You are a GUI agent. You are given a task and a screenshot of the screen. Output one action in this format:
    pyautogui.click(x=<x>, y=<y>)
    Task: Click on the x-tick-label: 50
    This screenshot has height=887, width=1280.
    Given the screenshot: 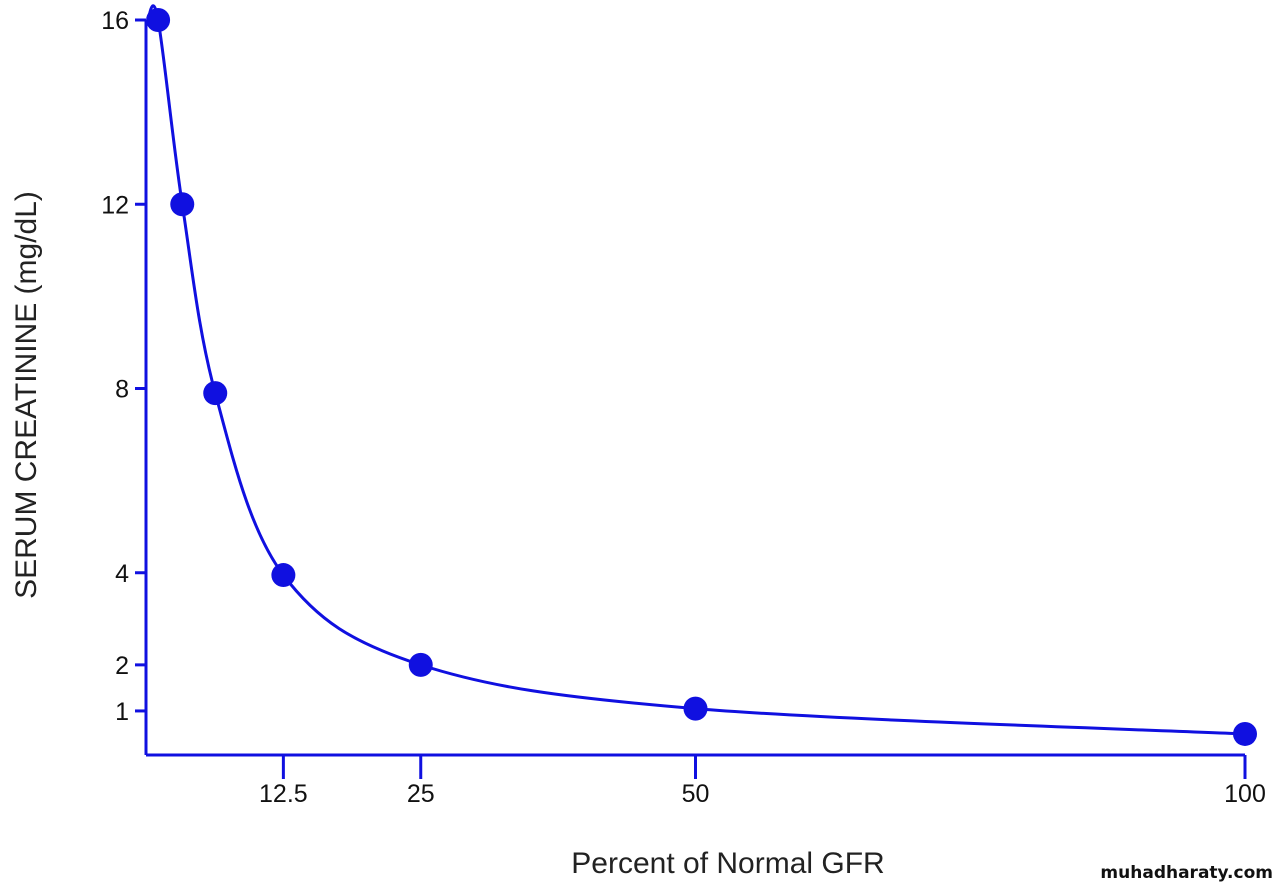 What is the action you would take?
    pyautogui.click(x=696, y=794)
    